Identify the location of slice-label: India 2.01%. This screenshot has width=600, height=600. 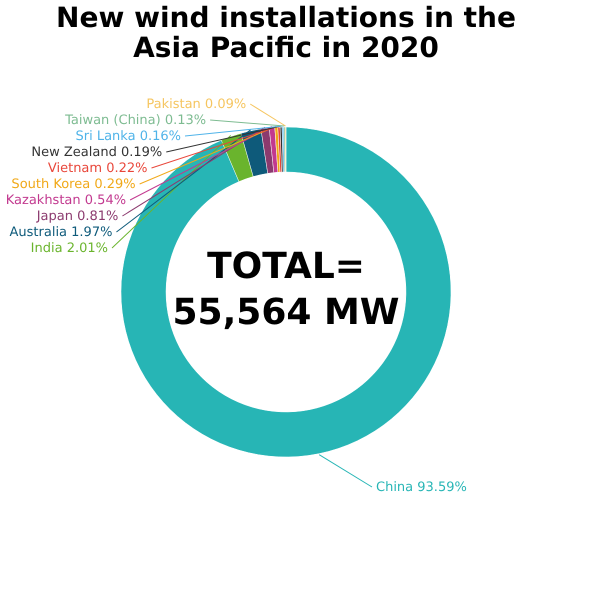
(69, 248).